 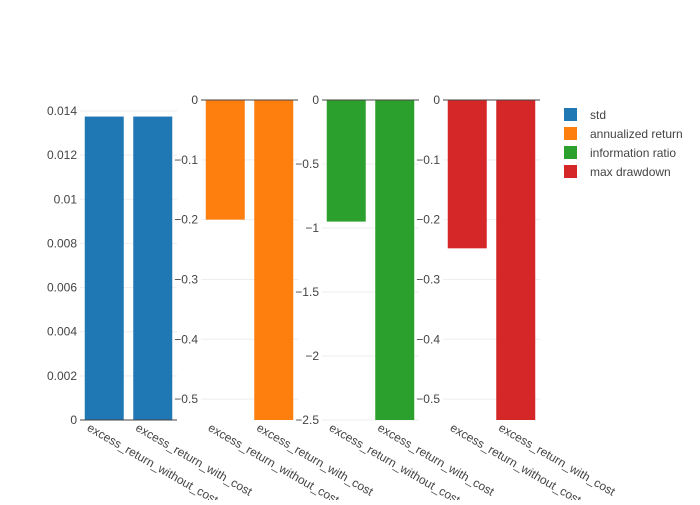 What do you see at coordinates (62, 111) in the screenshot?
I see `y-tick-label: 0.014` at bounding box center [62, 111].